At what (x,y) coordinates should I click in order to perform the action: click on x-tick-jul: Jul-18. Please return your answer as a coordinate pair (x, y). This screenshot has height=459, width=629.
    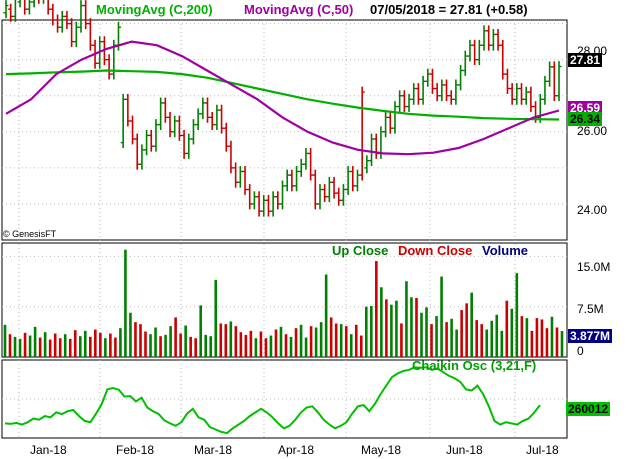
    Looking at the image, I should click on (542, 450).